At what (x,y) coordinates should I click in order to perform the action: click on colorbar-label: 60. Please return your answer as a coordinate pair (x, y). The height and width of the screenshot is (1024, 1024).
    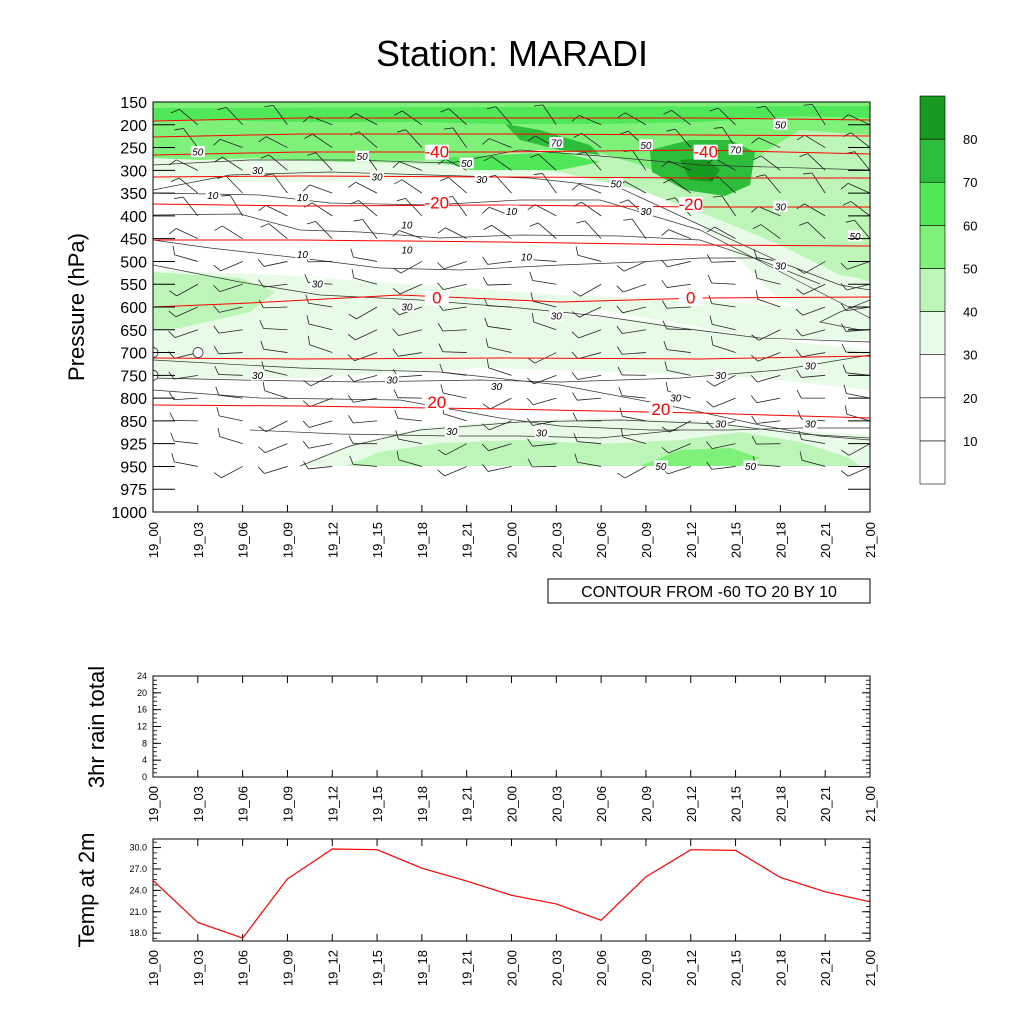
    Looking at the image, I should click on (970, 225).